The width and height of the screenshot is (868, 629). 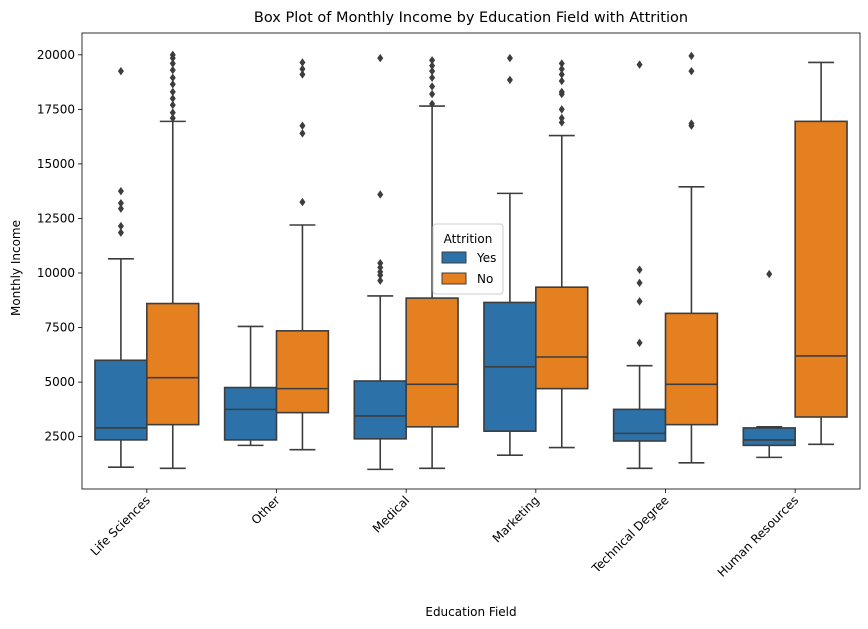 What do you see at coordinates (56, 164) in the screenshot?
I see `y-tick-label: 15000` at bounding box center [56, 164].